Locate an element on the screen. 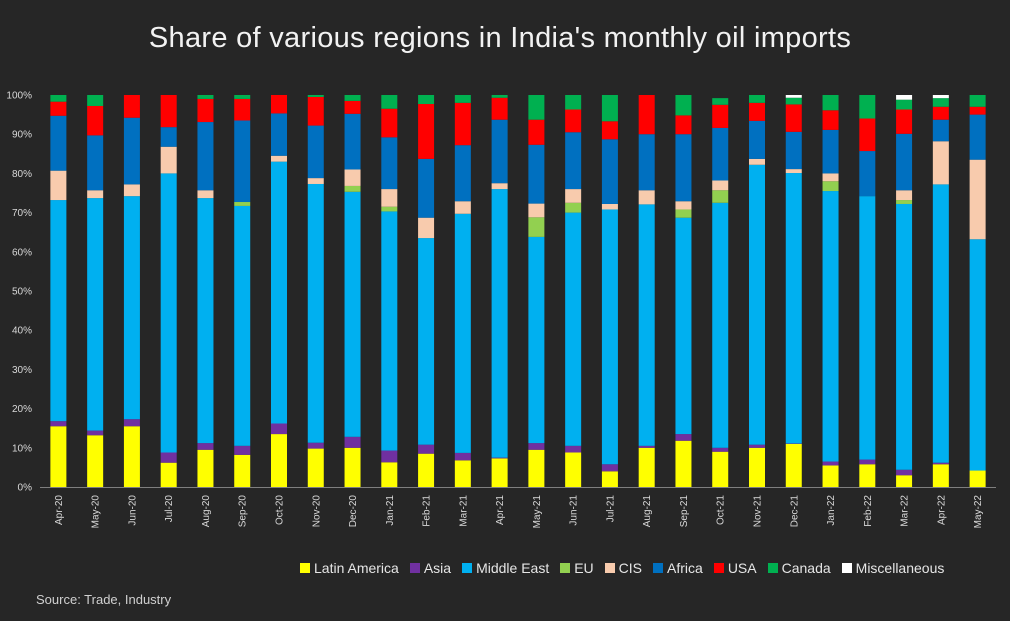 The width and height of the screenshot is (1010, 621). x-tick-label: May-21 is located at coordinates (537, 512).